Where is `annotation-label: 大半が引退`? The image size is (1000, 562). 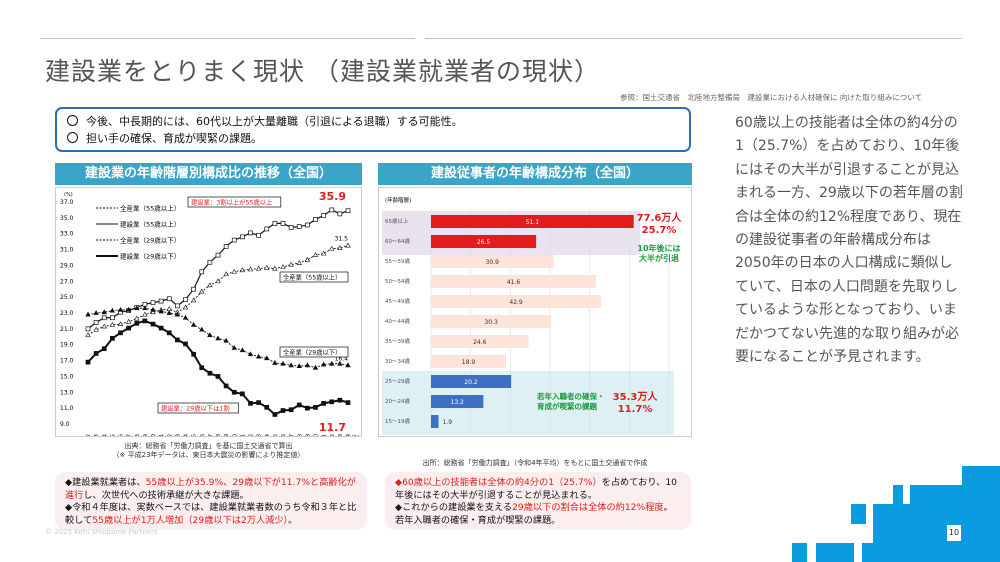
annotation-label: 大半が引退 is located at coordinates (659, 258).